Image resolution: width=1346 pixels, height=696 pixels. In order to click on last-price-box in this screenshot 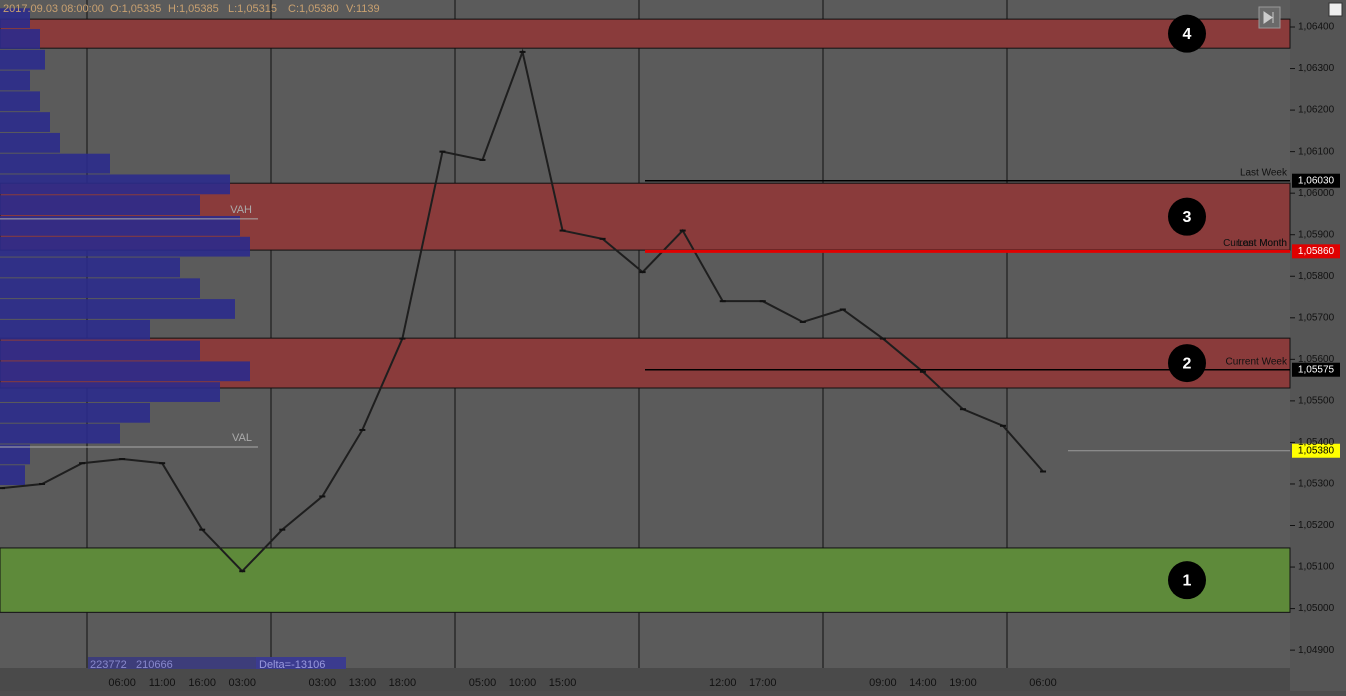, I will do `click(1316, 450)`.